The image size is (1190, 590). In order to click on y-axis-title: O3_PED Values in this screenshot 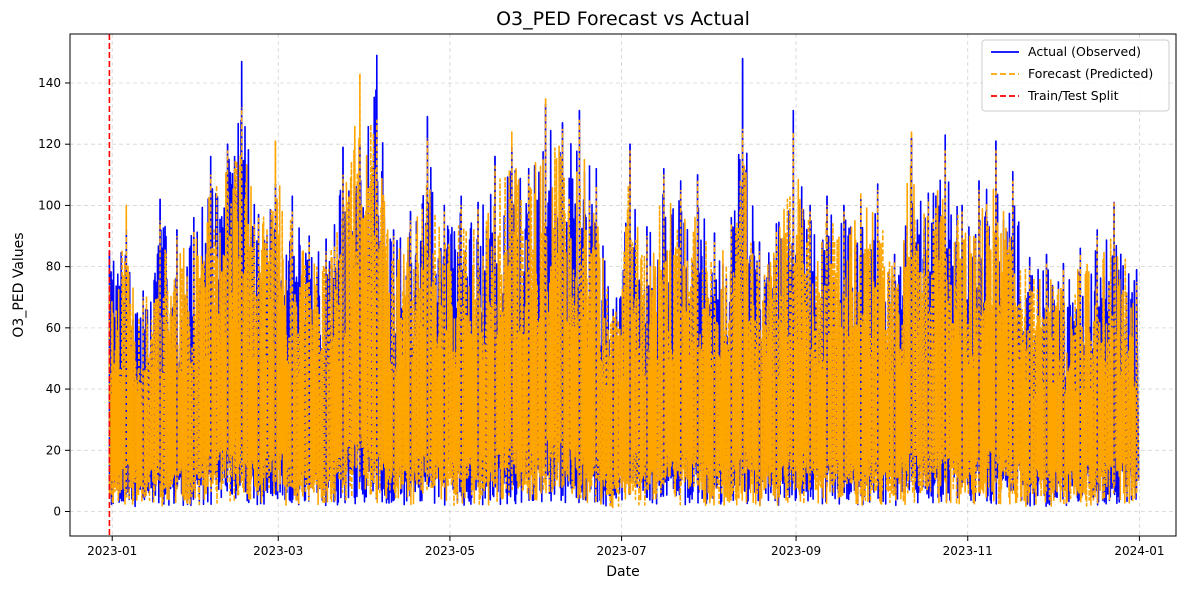, I will do `click(19, 284)`.